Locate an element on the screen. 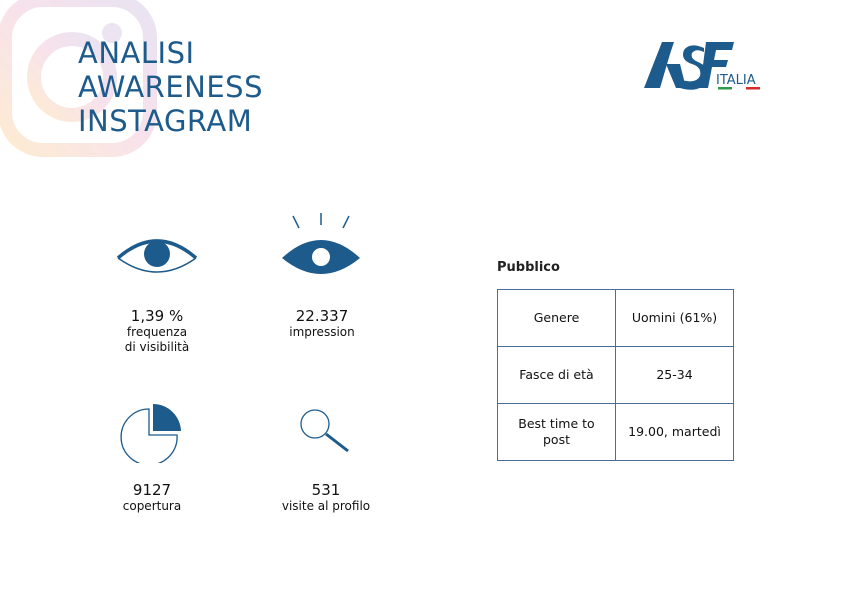  instagram-logo-watermark-icon is located at coordinates (78, 78).